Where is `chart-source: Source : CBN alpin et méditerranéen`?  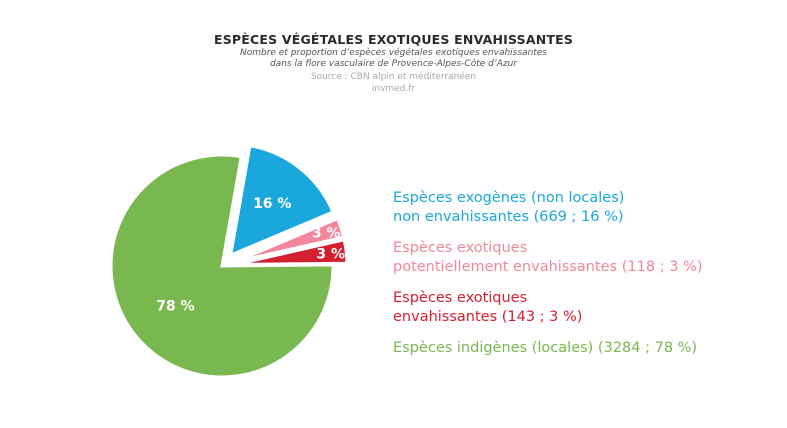
chart-source: Source : CBN alpin et méditerranéen is located at coordinates (393, 77).